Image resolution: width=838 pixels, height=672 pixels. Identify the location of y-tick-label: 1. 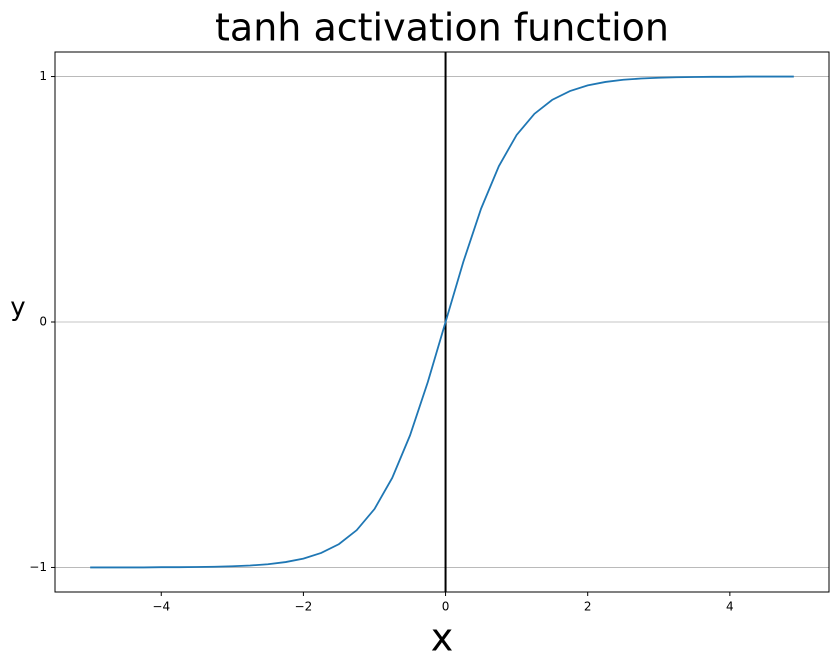
(43, 76).